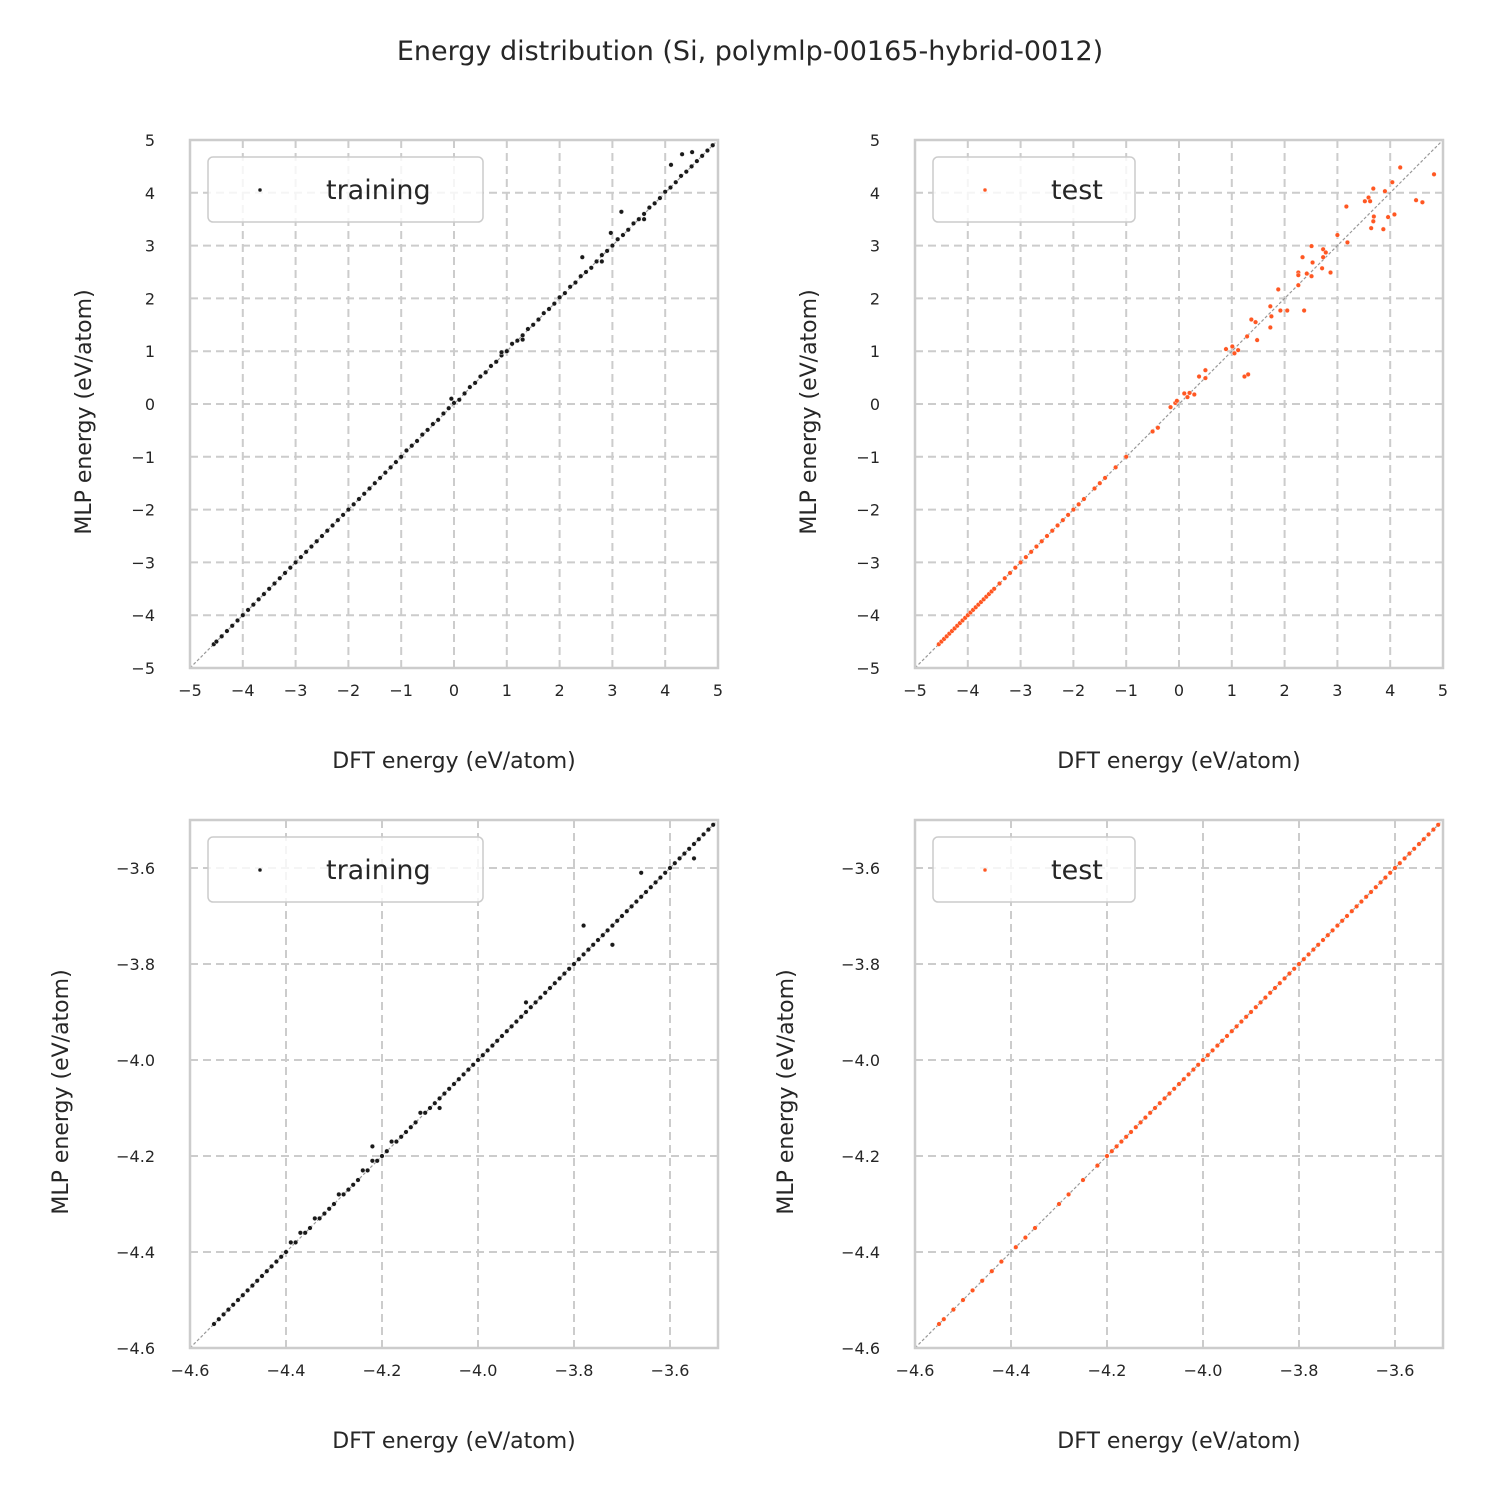  Describe the element at coordinates (665, 690) in the screenshot. I see `x-tick-label: 4` at that location.